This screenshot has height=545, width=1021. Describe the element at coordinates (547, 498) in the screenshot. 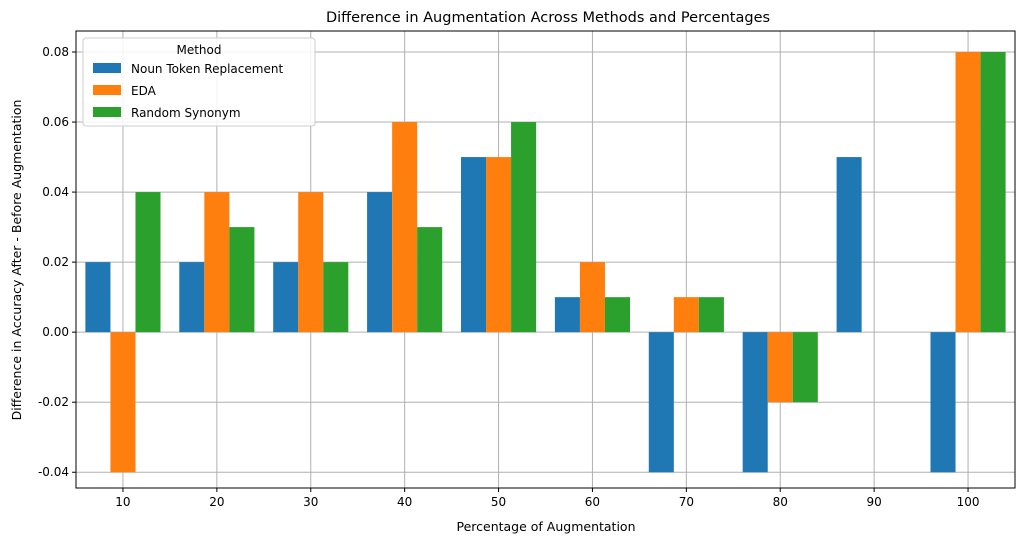

I see `x-axis-ticks: 10 20 30 40 50 60 70 80 90 100` at that location.